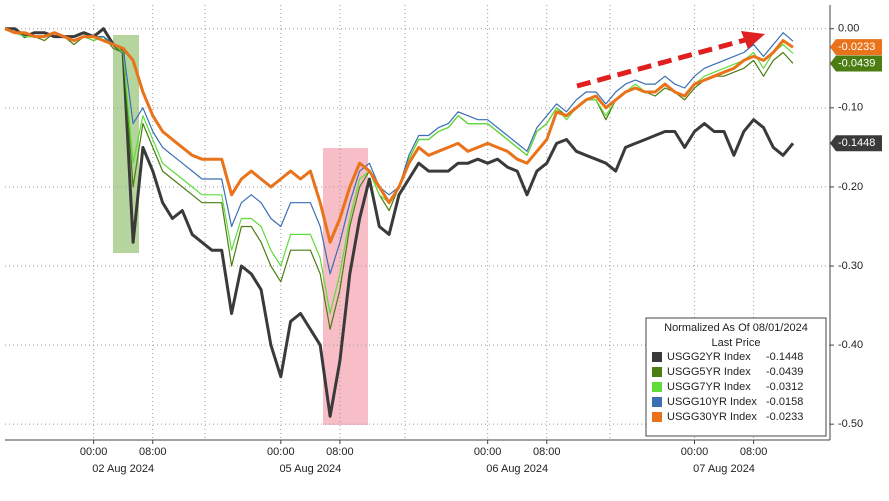 The height and width of the screenshot is (501, 889). What do you see at coordinates (784, 417) in the screenshot?
I see `legend-value: -0.0233` at bounding box center [784, 417].